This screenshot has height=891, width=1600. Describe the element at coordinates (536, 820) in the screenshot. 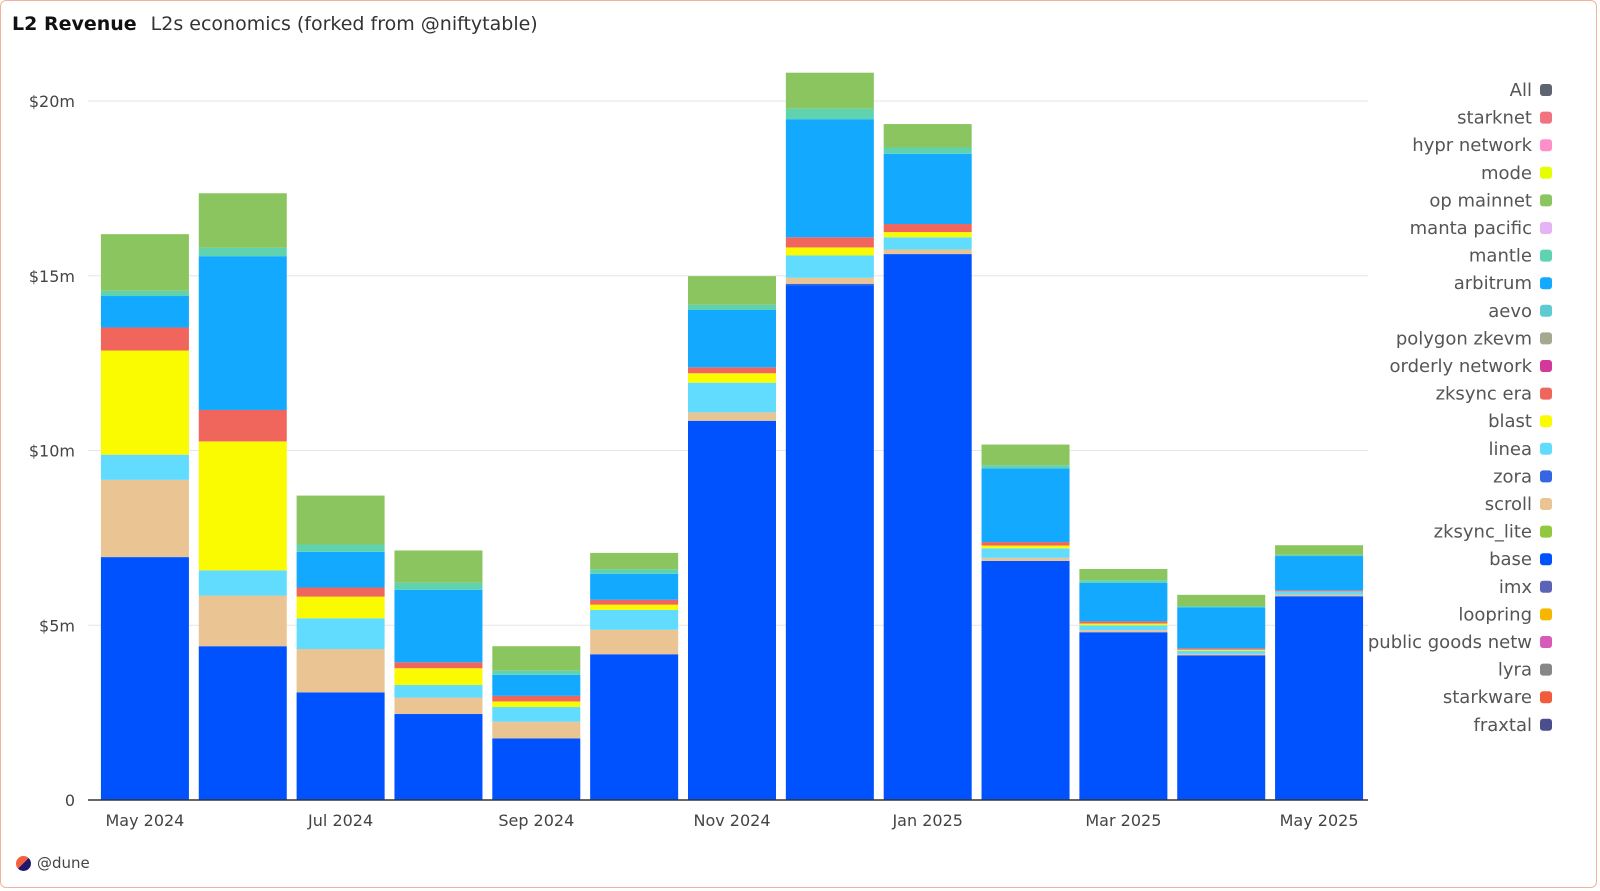

I see `x-tick-label: Sep 2024` at that location.